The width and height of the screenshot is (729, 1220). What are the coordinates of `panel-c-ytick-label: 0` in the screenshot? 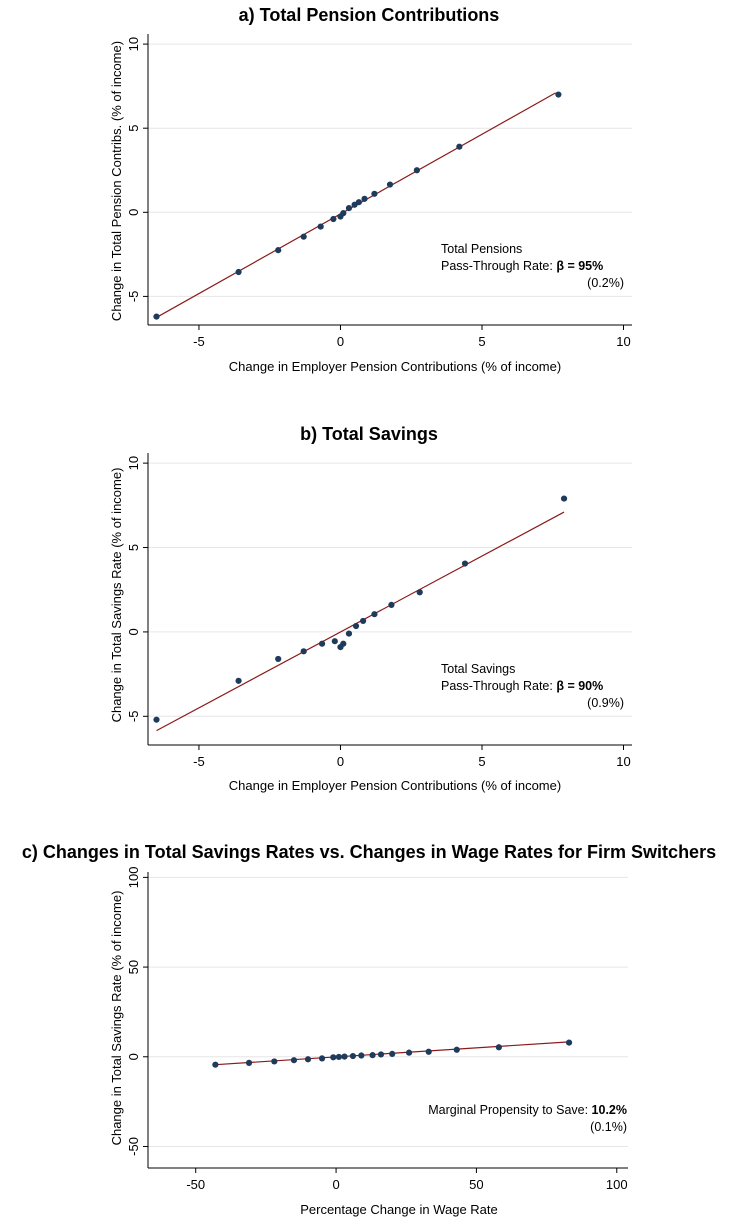 It's located at (133, 1056).